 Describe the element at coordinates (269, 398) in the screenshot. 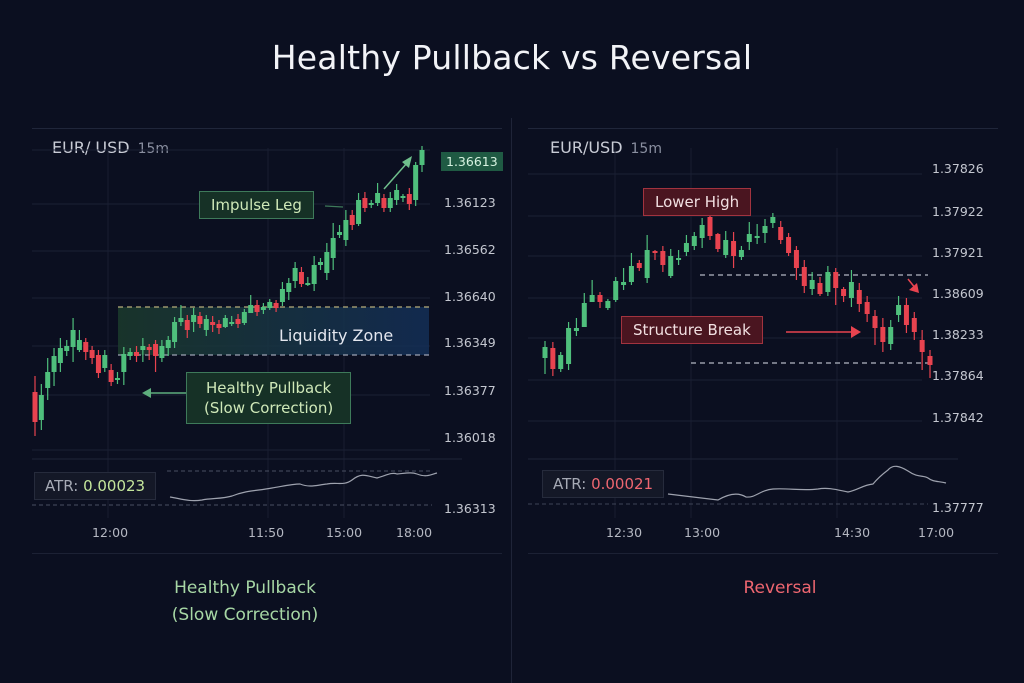

I see `healthy-pullback-callout: Healthy Pullback (Slow Correction)` at that location.